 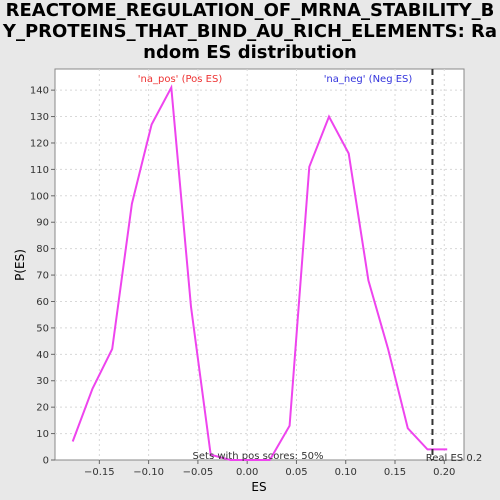 What do you see at coordinates (42, 355) in the screenshot?
I see `y-tick-label: 40` at bounding box center [42, 355].